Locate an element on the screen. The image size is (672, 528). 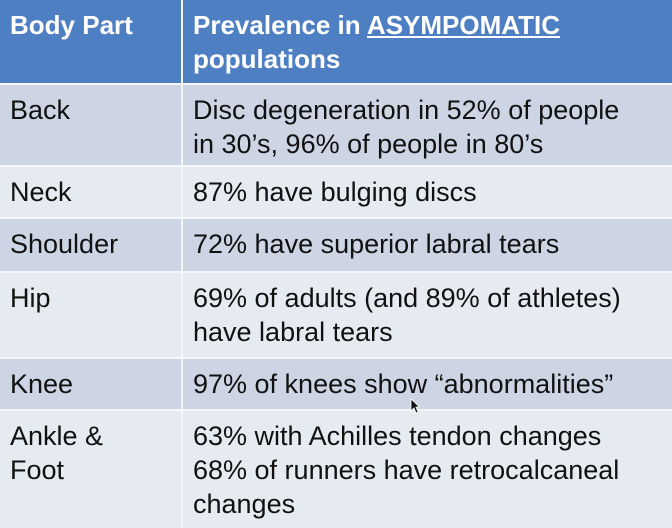
table-row: Knee 97% of knees show “abnormalities” is located at coordinates (336, 384).